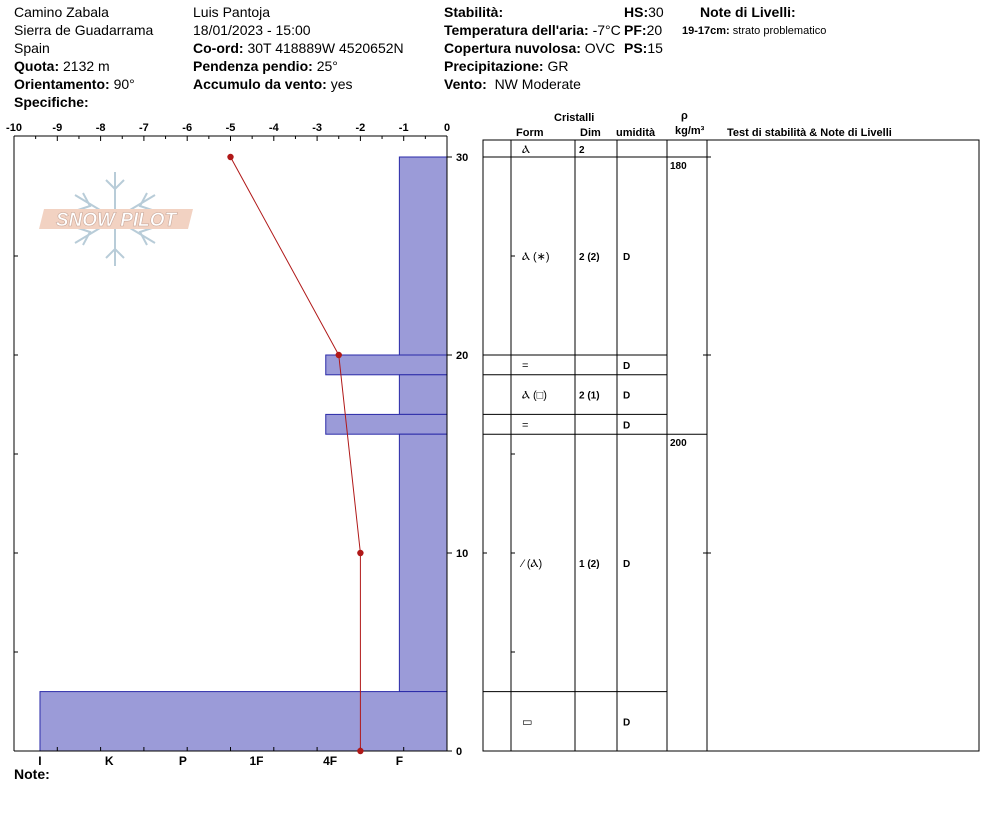 The width and height of the screenshot is (994, 840). Describe the element at coordinates (530, 564) in the screenshot. I see `layer-grain-form: ⁄ (Ⲁ)` at that location.